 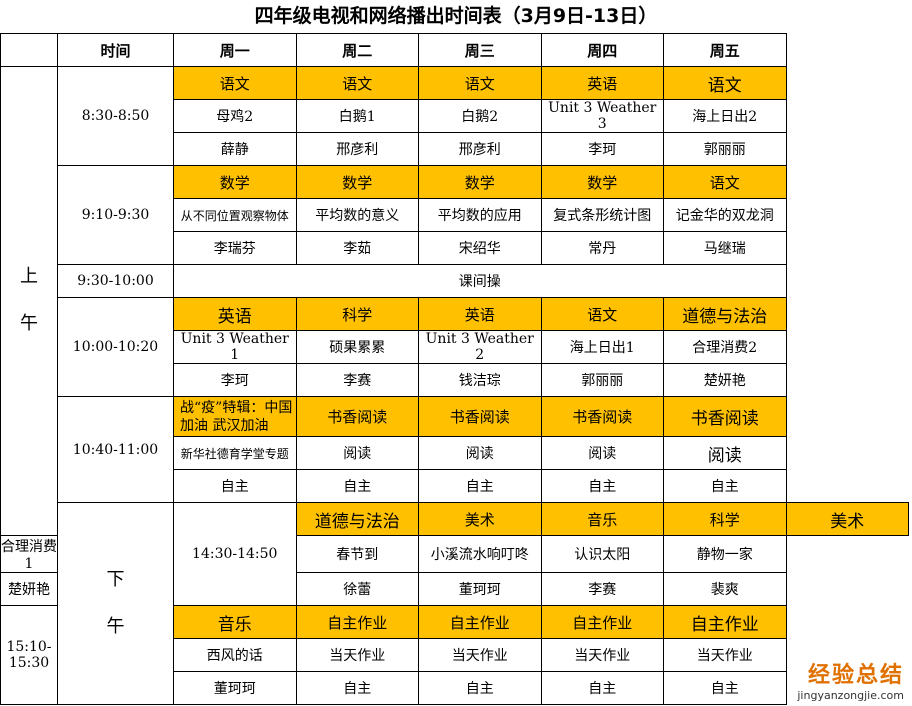 What do you see at coordinates (29, 277) in the screenshot?
I see `period-label: 上` at bounding box center [29, 277].